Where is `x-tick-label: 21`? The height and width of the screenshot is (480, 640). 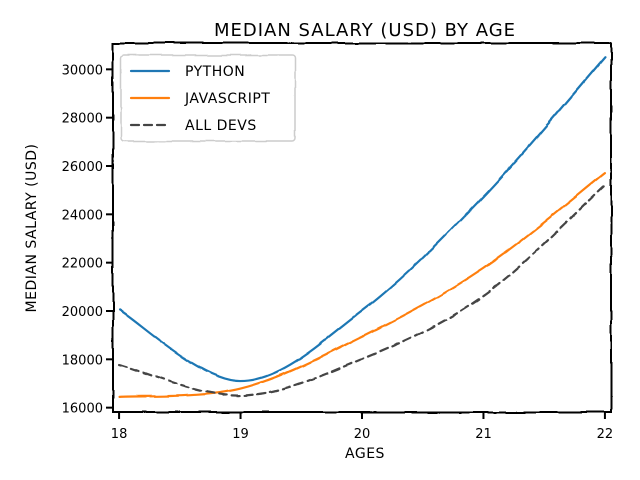 x-tick-label: 21 is located at coordinates (483, 434).